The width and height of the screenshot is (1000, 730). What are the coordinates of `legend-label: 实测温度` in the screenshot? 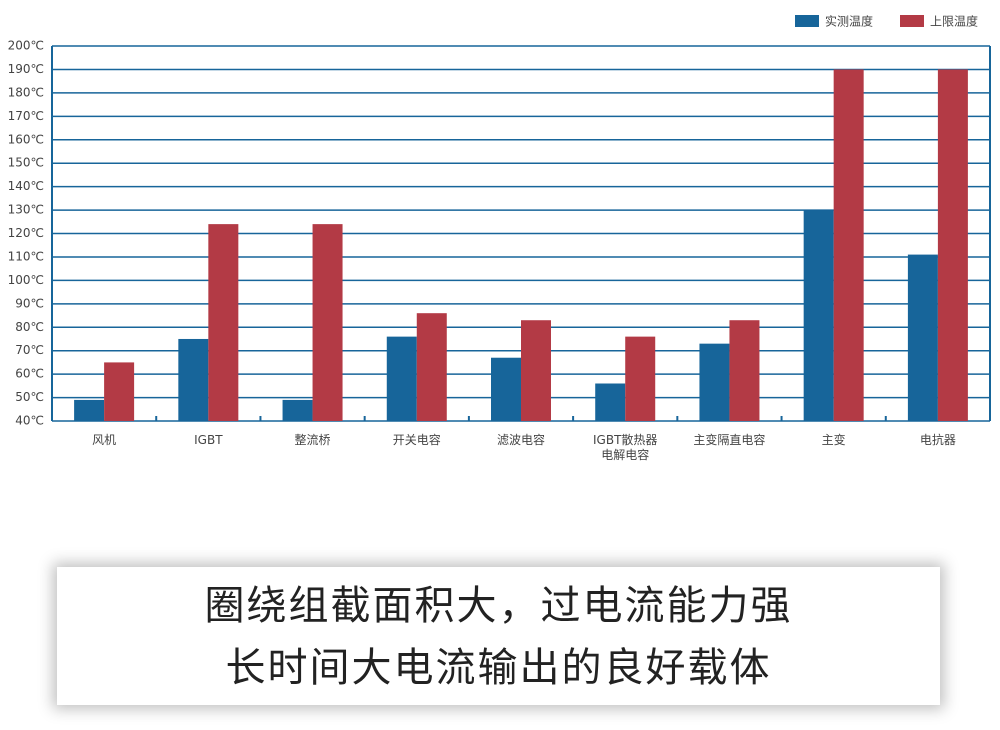 It's located at (849, 21).